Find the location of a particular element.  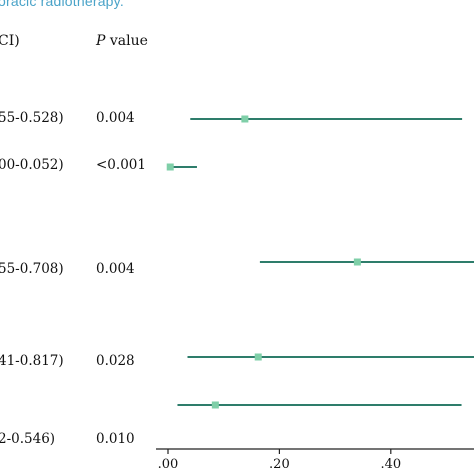

row-4-p-value: 0.028 is located at coordinates (115, 361).